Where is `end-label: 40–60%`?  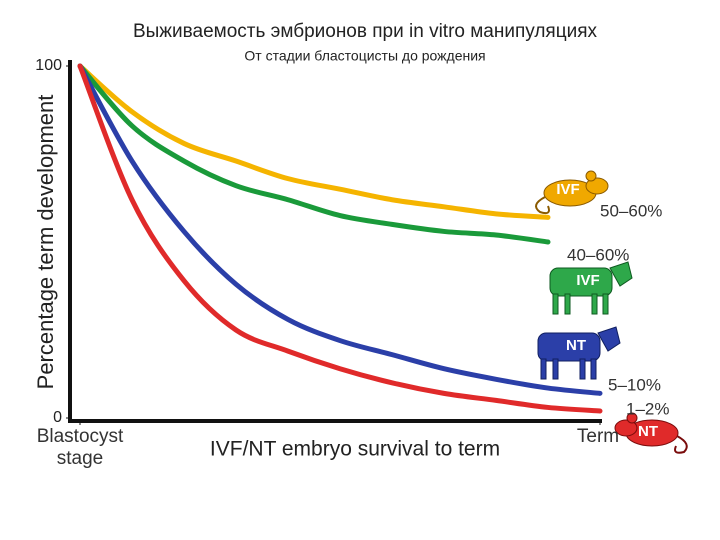
end-label: 40–60% is located at coordinates (598, 254).